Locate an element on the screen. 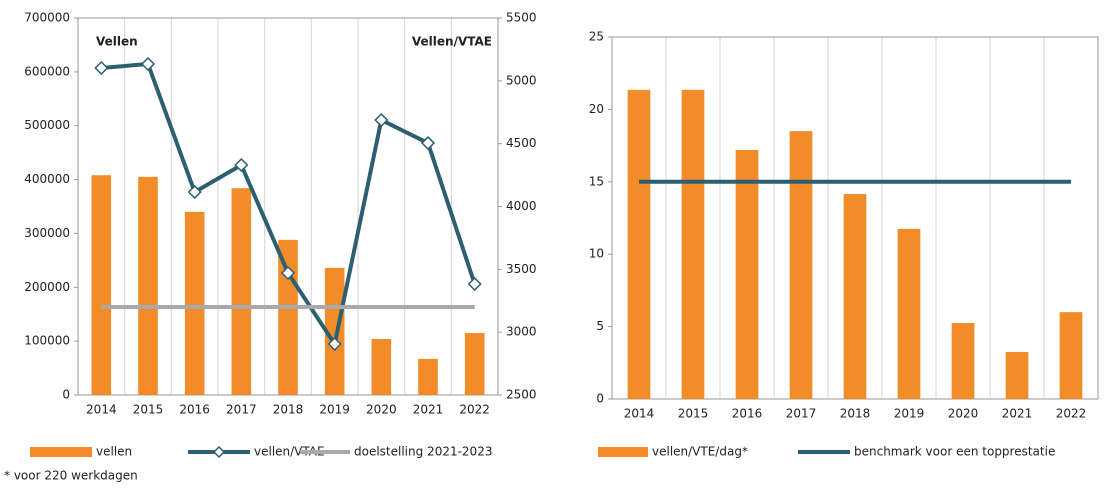 The height and width of the screenshot is (490, 1109). y-tick-label: 700000 is located at coordinates (47, 18).